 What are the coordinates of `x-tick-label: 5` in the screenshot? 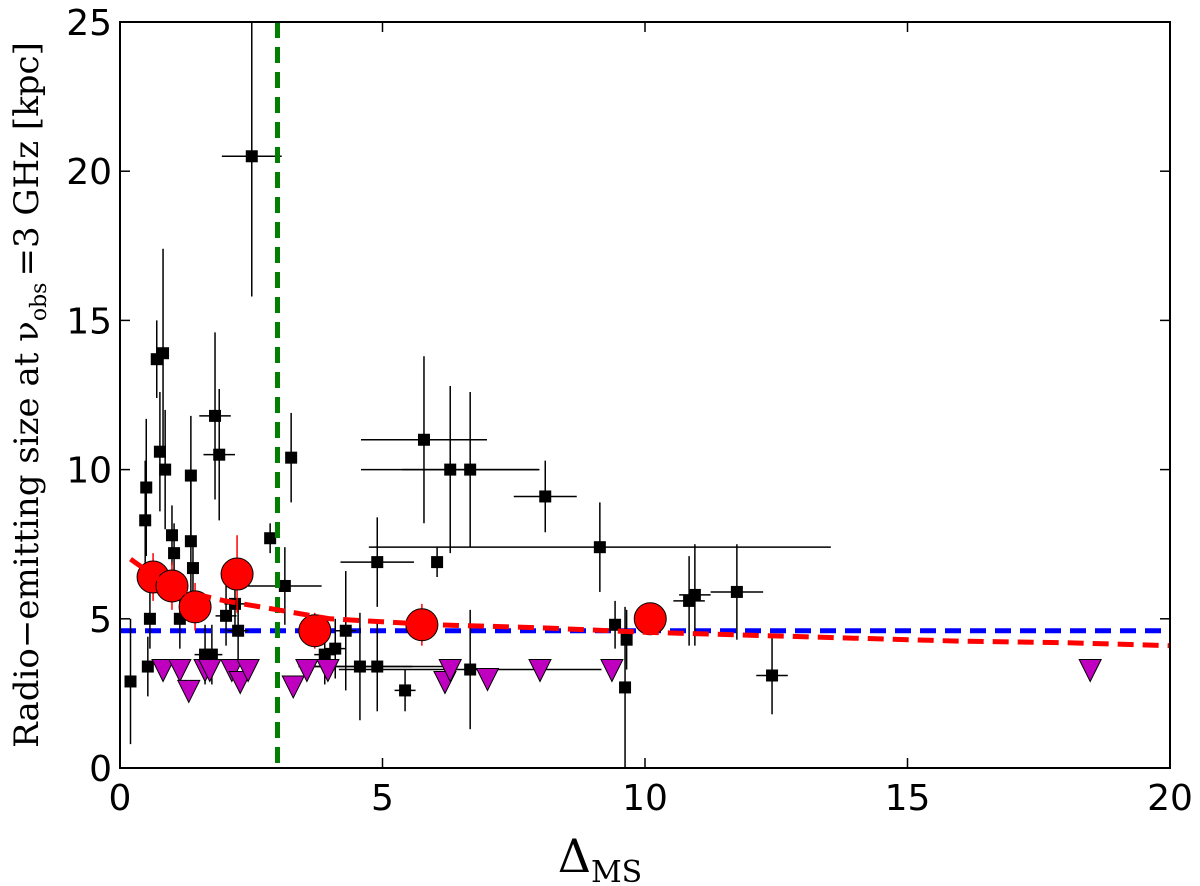 It's located at (382, 798).